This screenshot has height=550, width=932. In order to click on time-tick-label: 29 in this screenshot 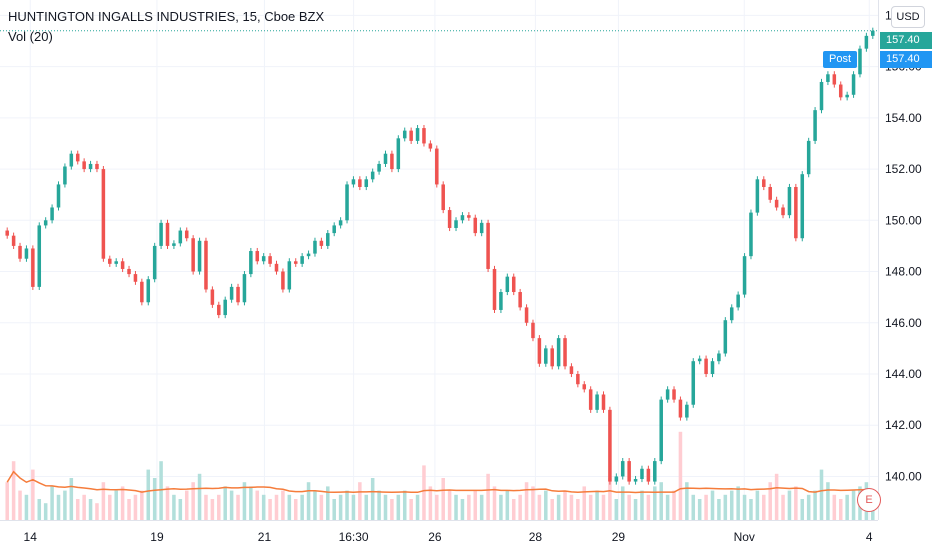, I will do `click(619, 537)`.